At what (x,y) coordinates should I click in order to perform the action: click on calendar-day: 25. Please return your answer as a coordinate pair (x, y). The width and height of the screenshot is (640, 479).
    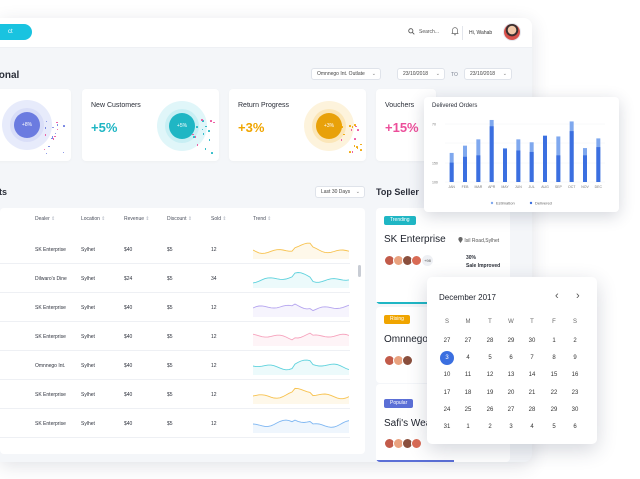
    Looking at the image, I should click on (468, 409).